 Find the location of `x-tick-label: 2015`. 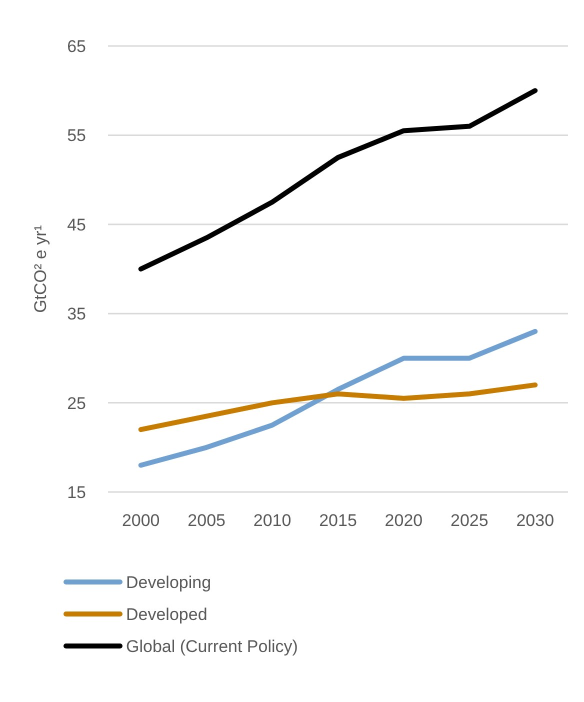

x-tick-label: 2015 is located at coordinates (338, 520).